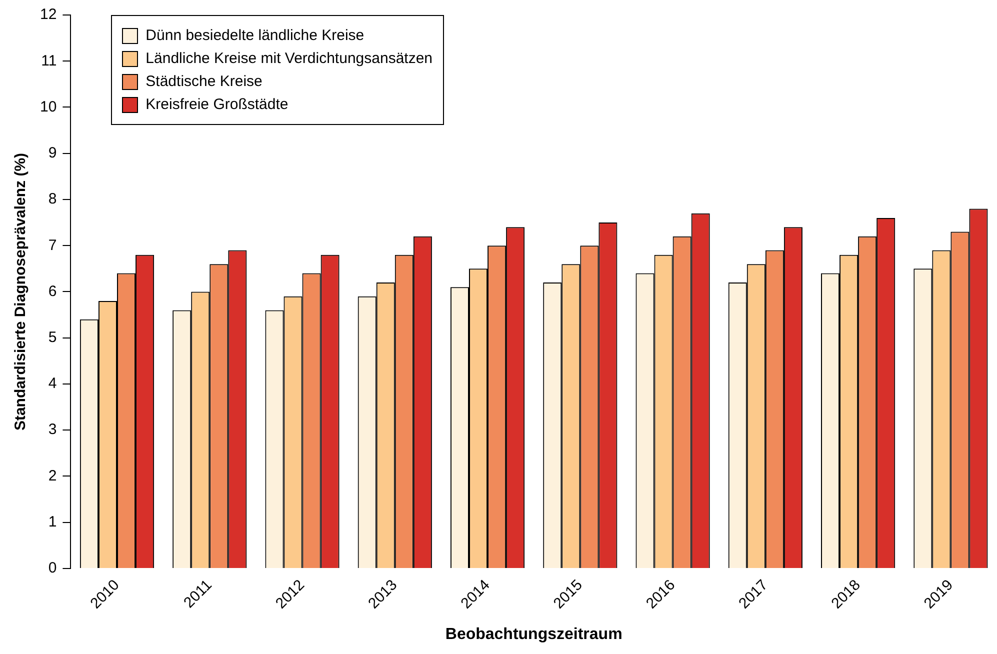  What do you see at coordinates (217, 105) in the screenshot?
I see `legend-label: Kreisfreie Großstädte` at bounding box center [217, 105].